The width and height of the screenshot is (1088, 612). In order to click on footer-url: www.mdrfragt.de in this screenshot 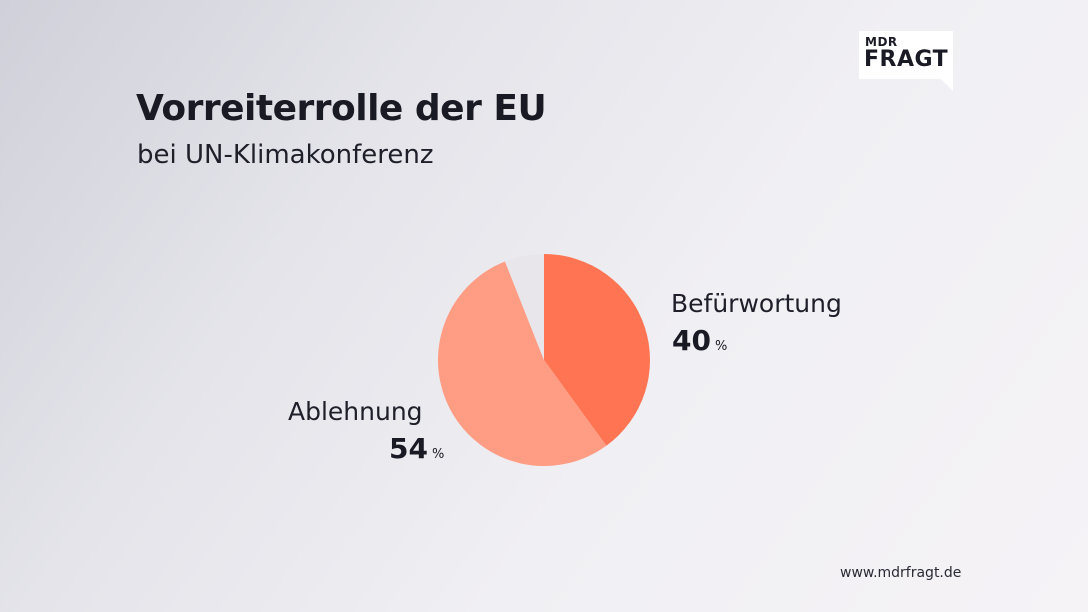, I will do `click(901, 573)`.